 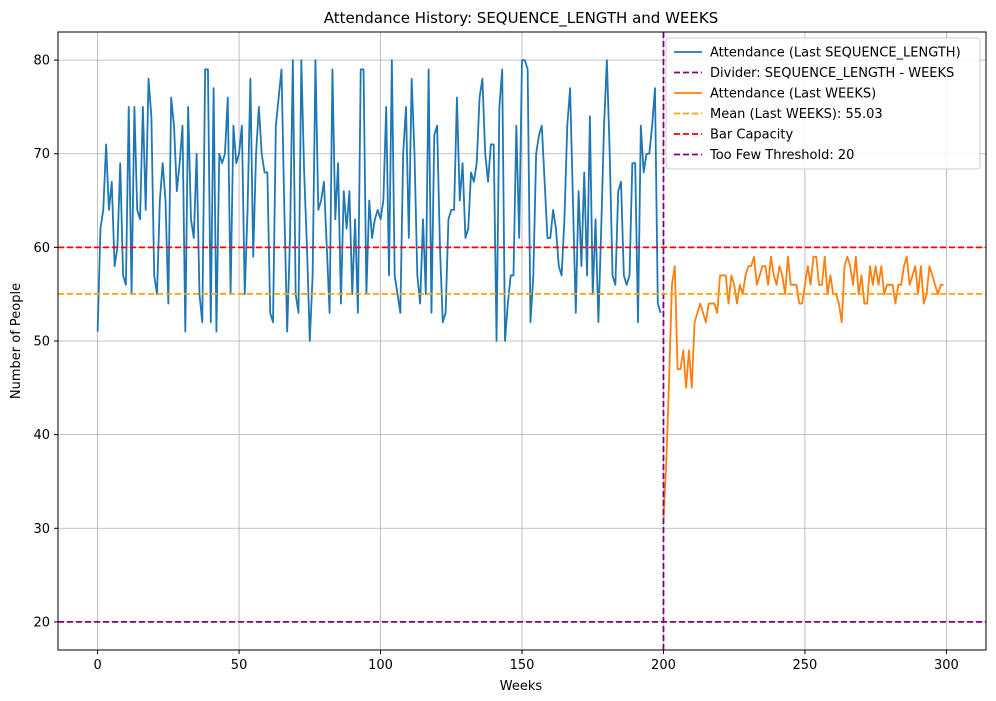 What do you see at coordinates (946, 665) in the screenshot?
I see `x-tick-label: 300` at bounding box center [946, 665].